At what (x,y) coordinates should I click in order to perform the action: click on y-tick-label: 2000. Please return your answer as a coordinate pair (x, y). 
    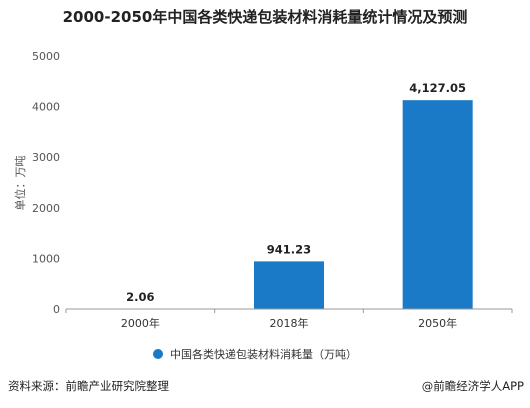
    Looking at the image, I should click on (46, 208).